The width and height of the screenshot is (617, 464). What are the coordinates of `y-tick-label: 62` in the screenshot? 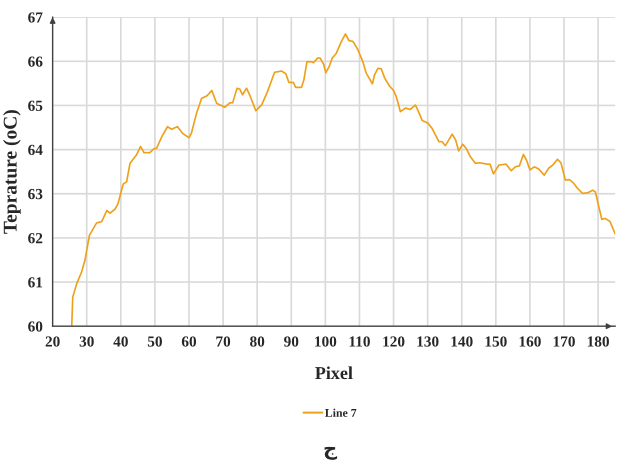 It's located at (35, 238).